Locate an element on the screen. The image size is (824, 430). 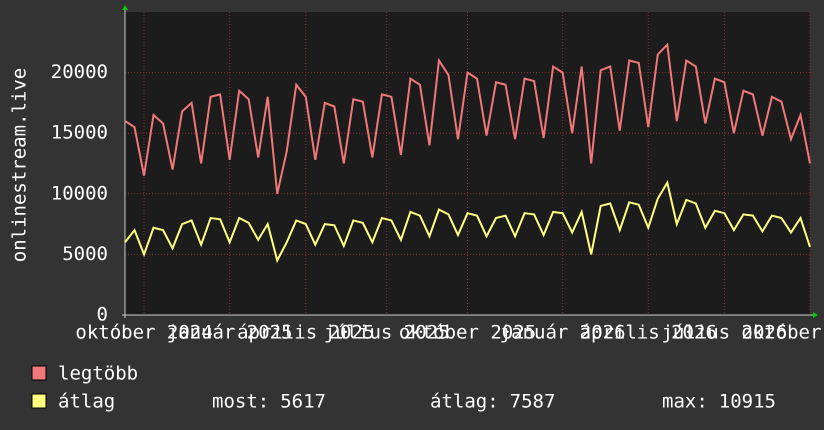
stat-value: 7587 is located at coordinates (533, 402).